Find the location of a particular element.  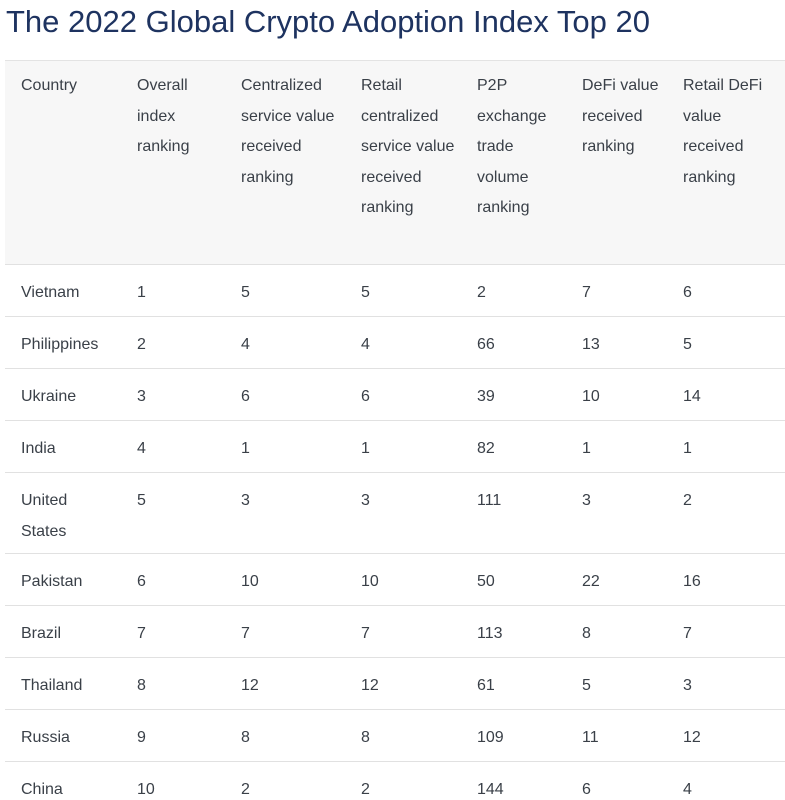

retail-defi-rank-cell: 16 is located at coordinates (692, 581).